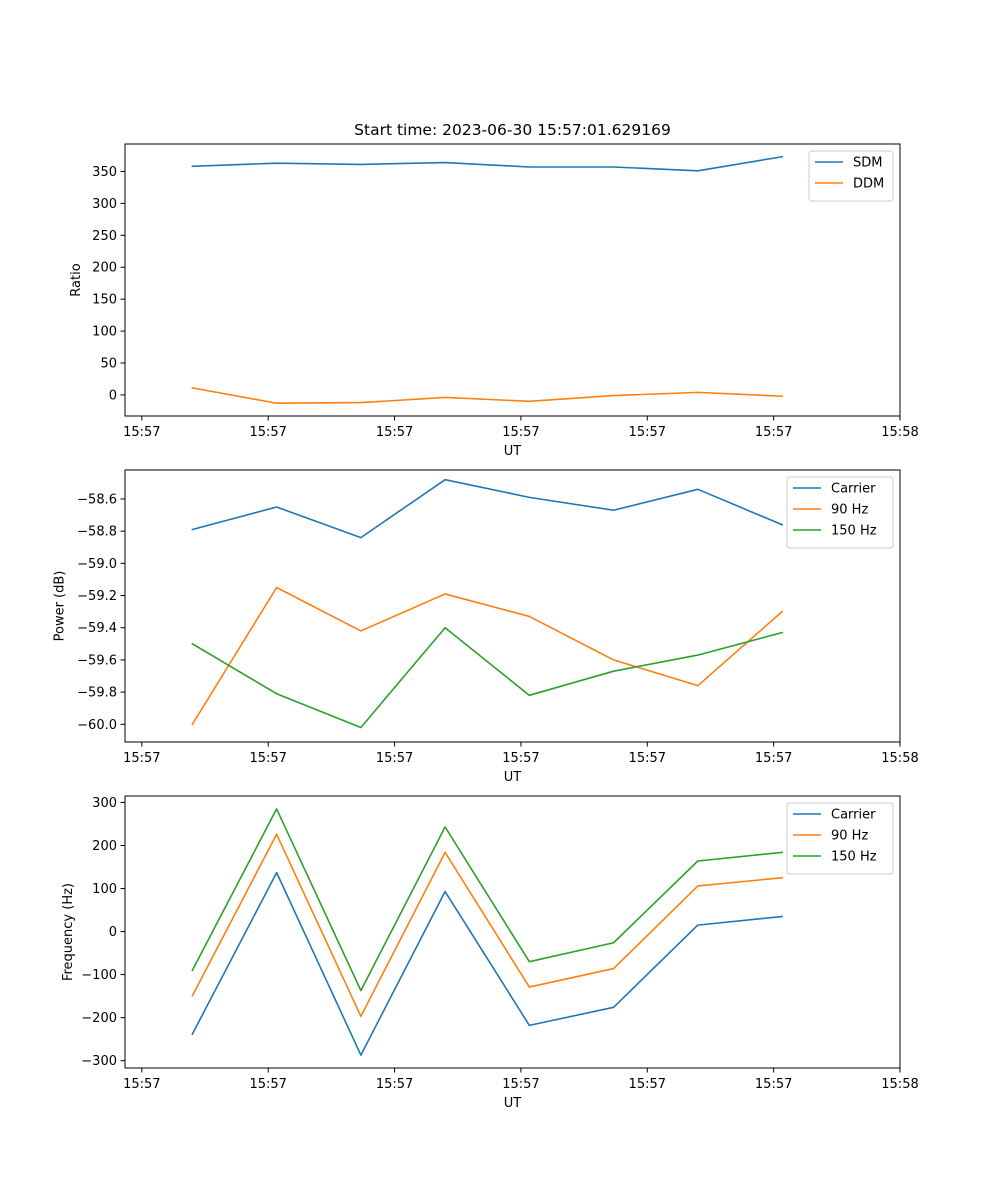 This screenshot has height=1200, width=1000. What do you see at coordinates (849, 510) in the screenshot?
I see `power-legend-label-1: 90 Hz` at bounding box center [849, 510].